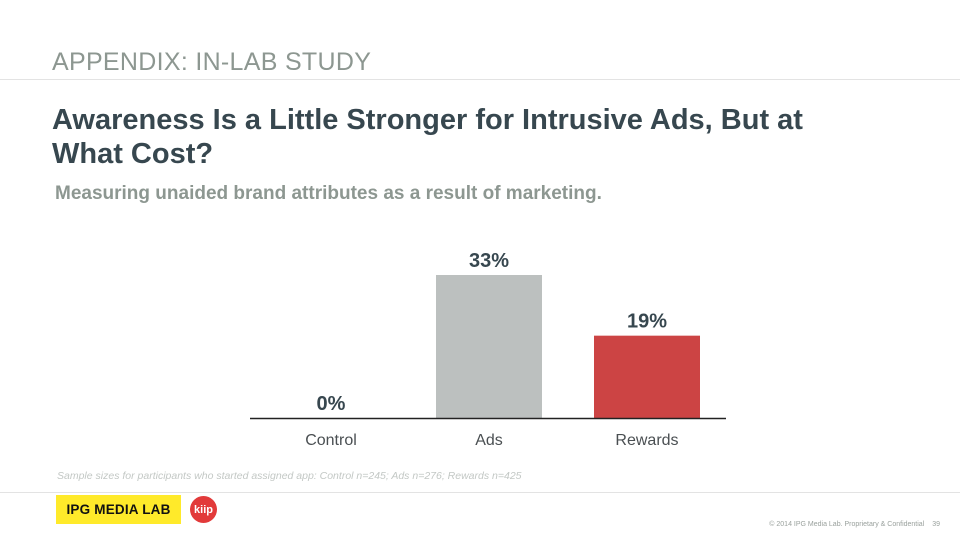  I want to click on bar-rewards, so click(647, 376).